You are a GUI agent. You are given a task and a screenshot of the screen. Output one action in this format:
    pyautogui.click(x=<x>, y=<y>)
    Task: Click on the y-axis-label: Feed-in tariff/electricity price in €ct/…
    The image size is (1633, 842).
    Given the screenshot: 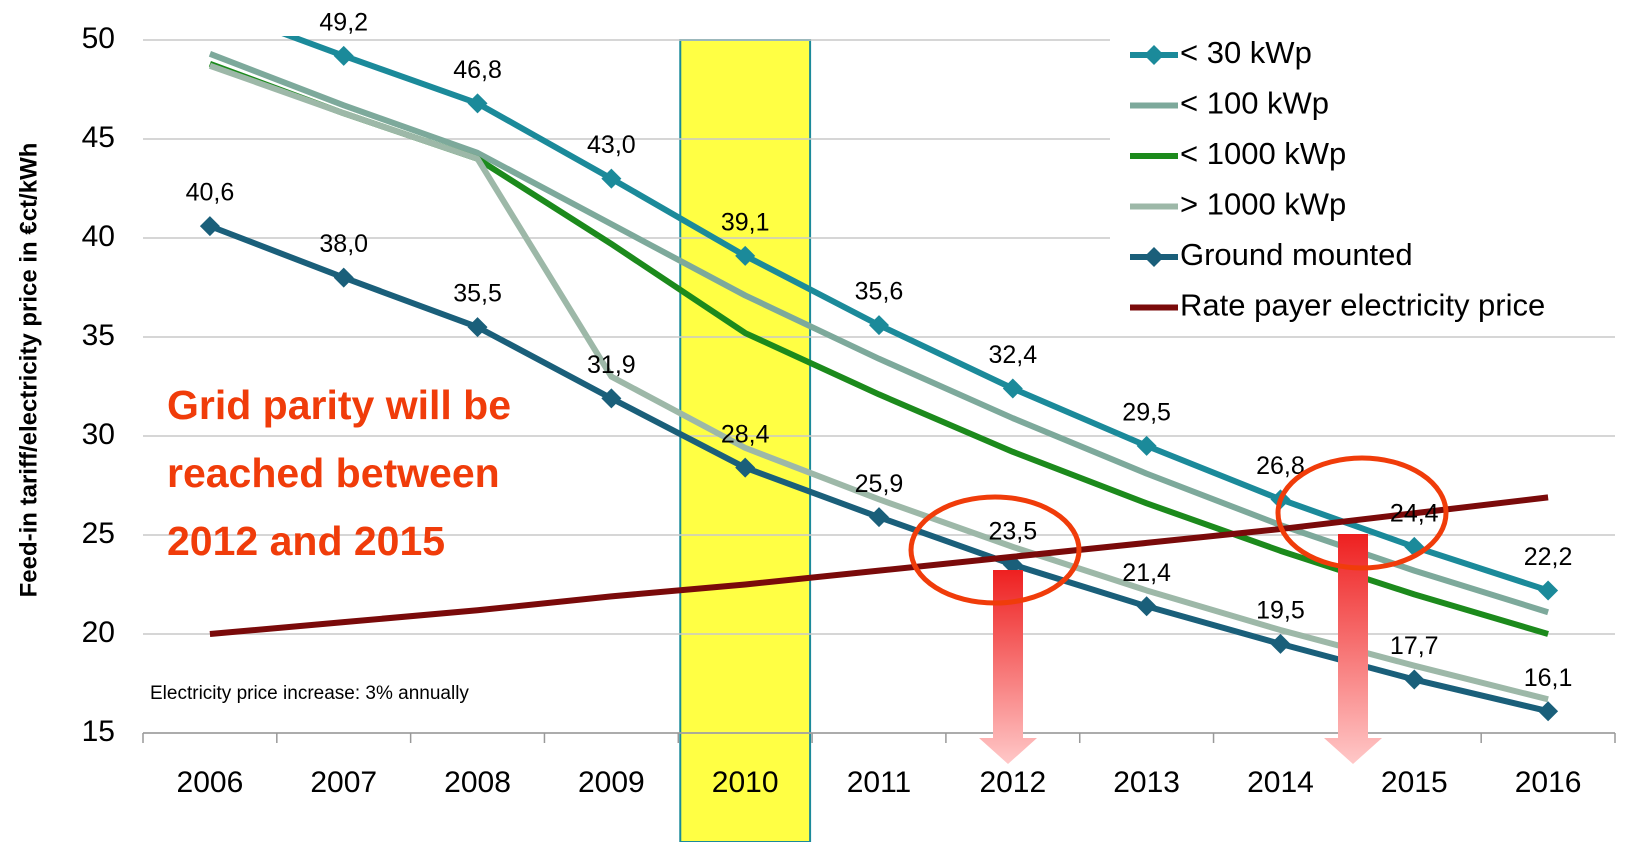 What is the action you would take?
    pyautogui.click(x=28, y=370)
    